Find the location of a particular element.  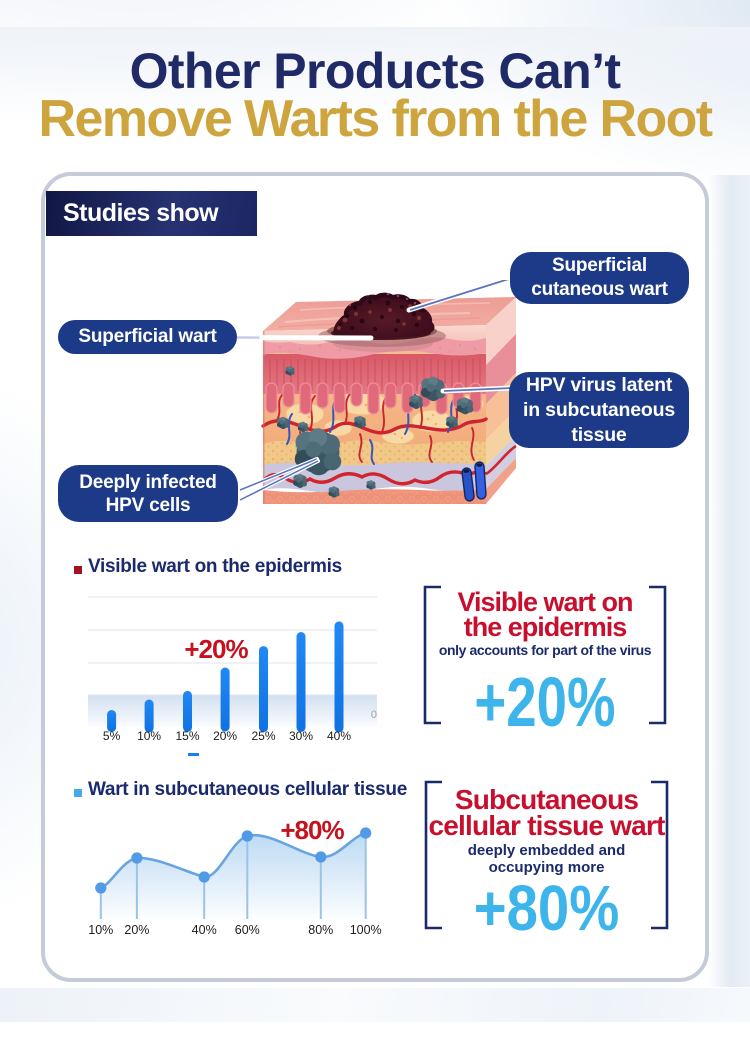

svg-text: +20% is located at coordinates (216, 649).